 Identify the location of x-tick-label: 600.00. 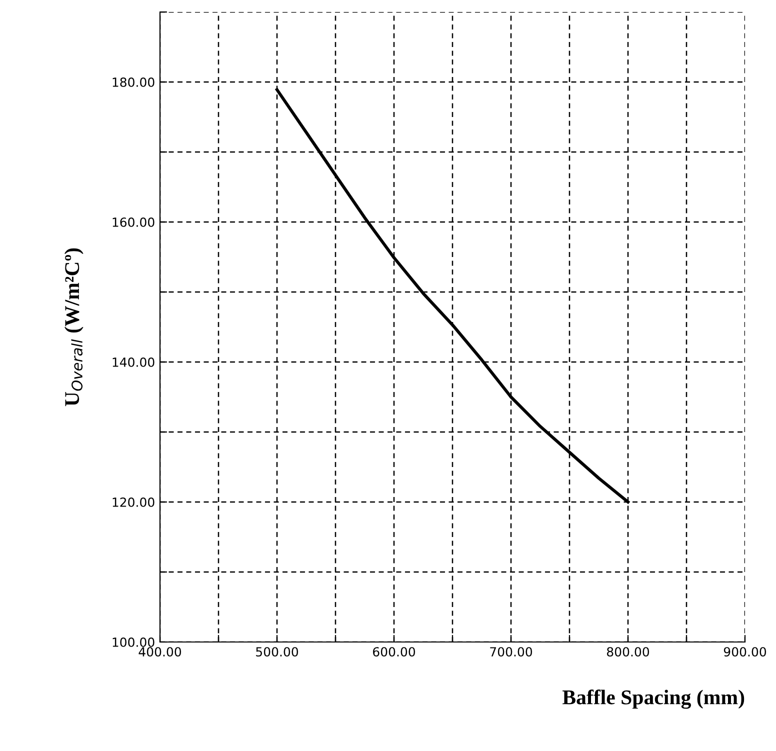
(394, 652).